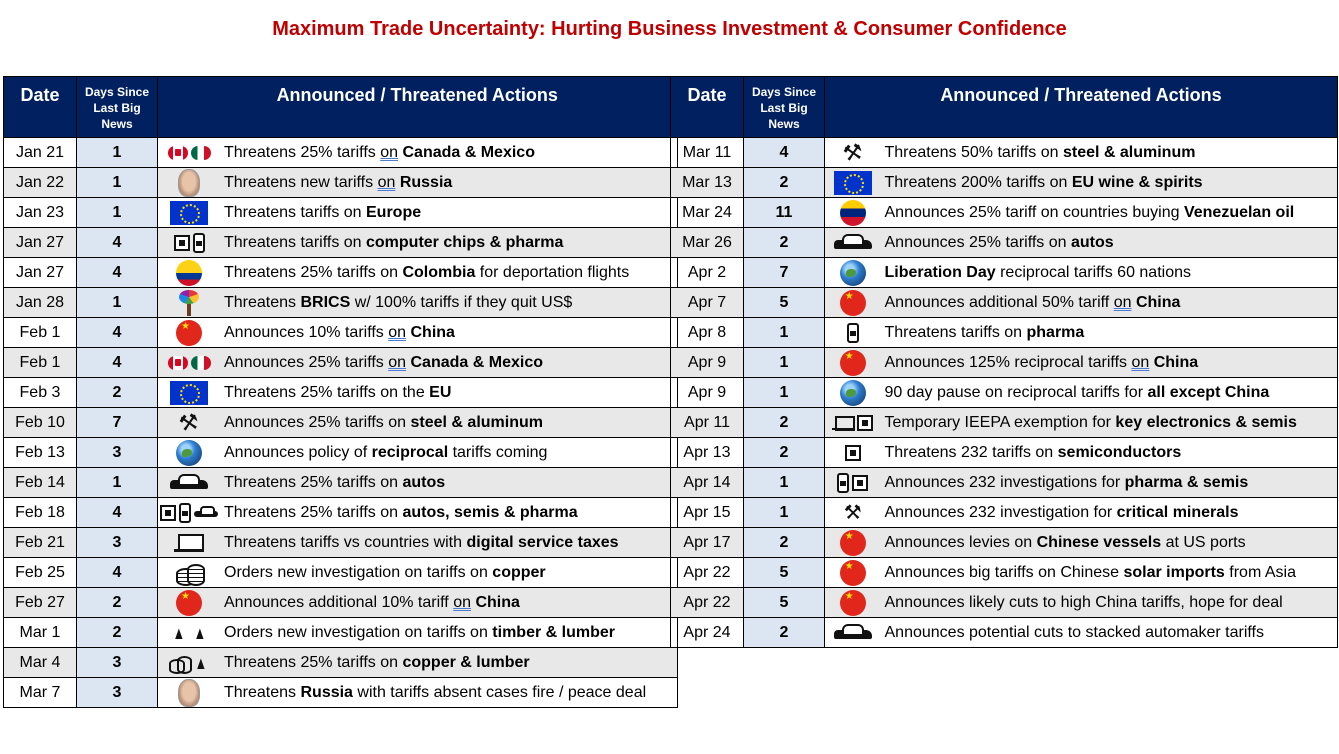 The width and height of the screenshot is (1339, 754). Describe the element at coordinates (461, 302) in the screenshot. I see `action-text: w/ 100% tariffs if they quit US$` at that location.